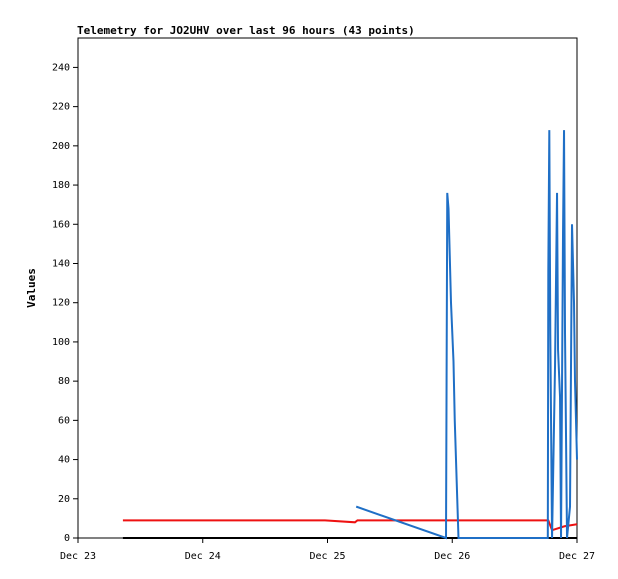 This screenshot has width=618, height=579. I want to click on y-tick-label: 60, so click(64, 420).